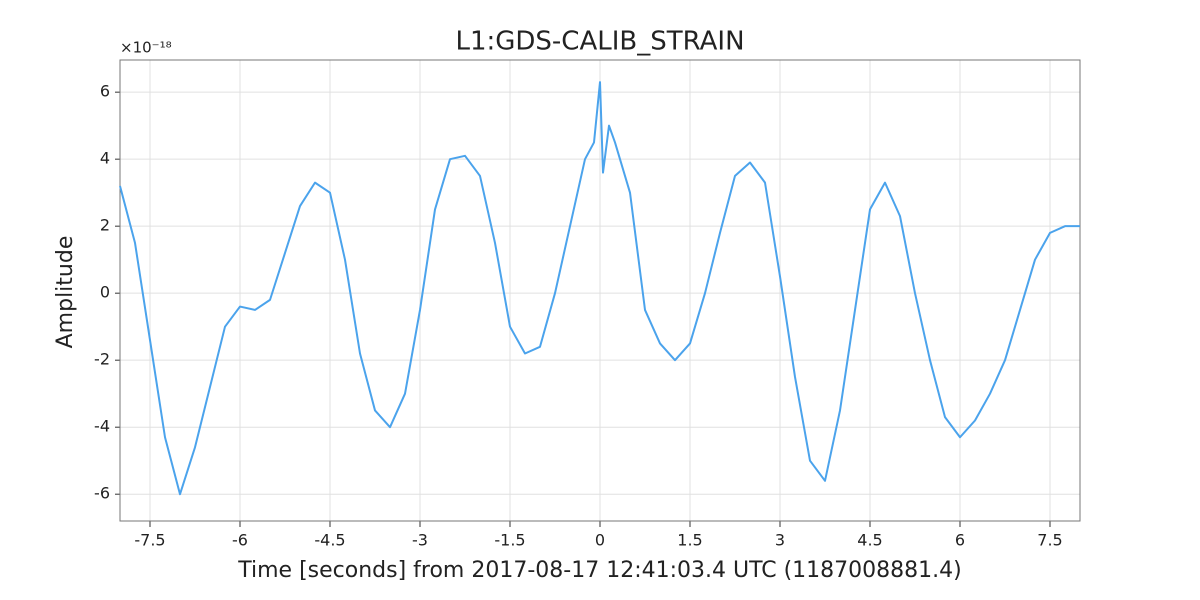 Image resolution: width=1200 pixels, height=600 pixels. I want to click on x-tick-label: 7.5, so click(1049, 540).